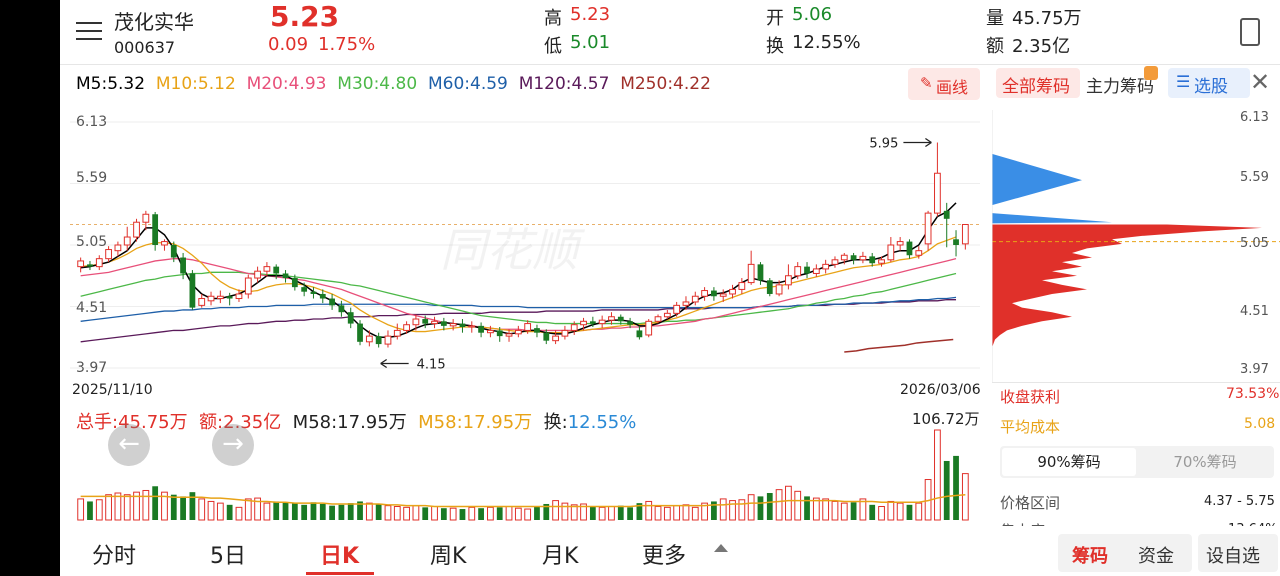 Image resolution: width=1280 pixels, height=576 pixels. What do you see at coordinates (883, 144) in the screenshot?
I see `high-marker-label: 5.95` at bounding box center [883, 144].